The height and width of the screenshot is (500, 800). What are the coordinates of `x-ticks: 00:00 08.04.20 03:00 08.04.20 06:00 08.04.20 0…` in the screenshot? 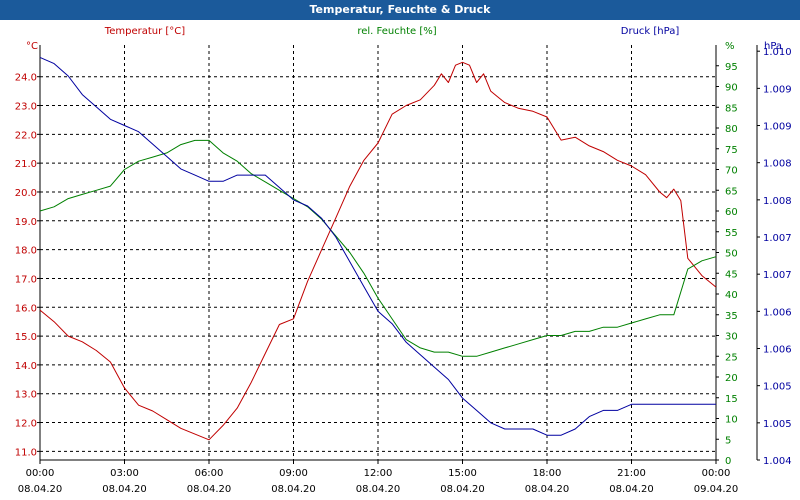 It's located at (378, 477).